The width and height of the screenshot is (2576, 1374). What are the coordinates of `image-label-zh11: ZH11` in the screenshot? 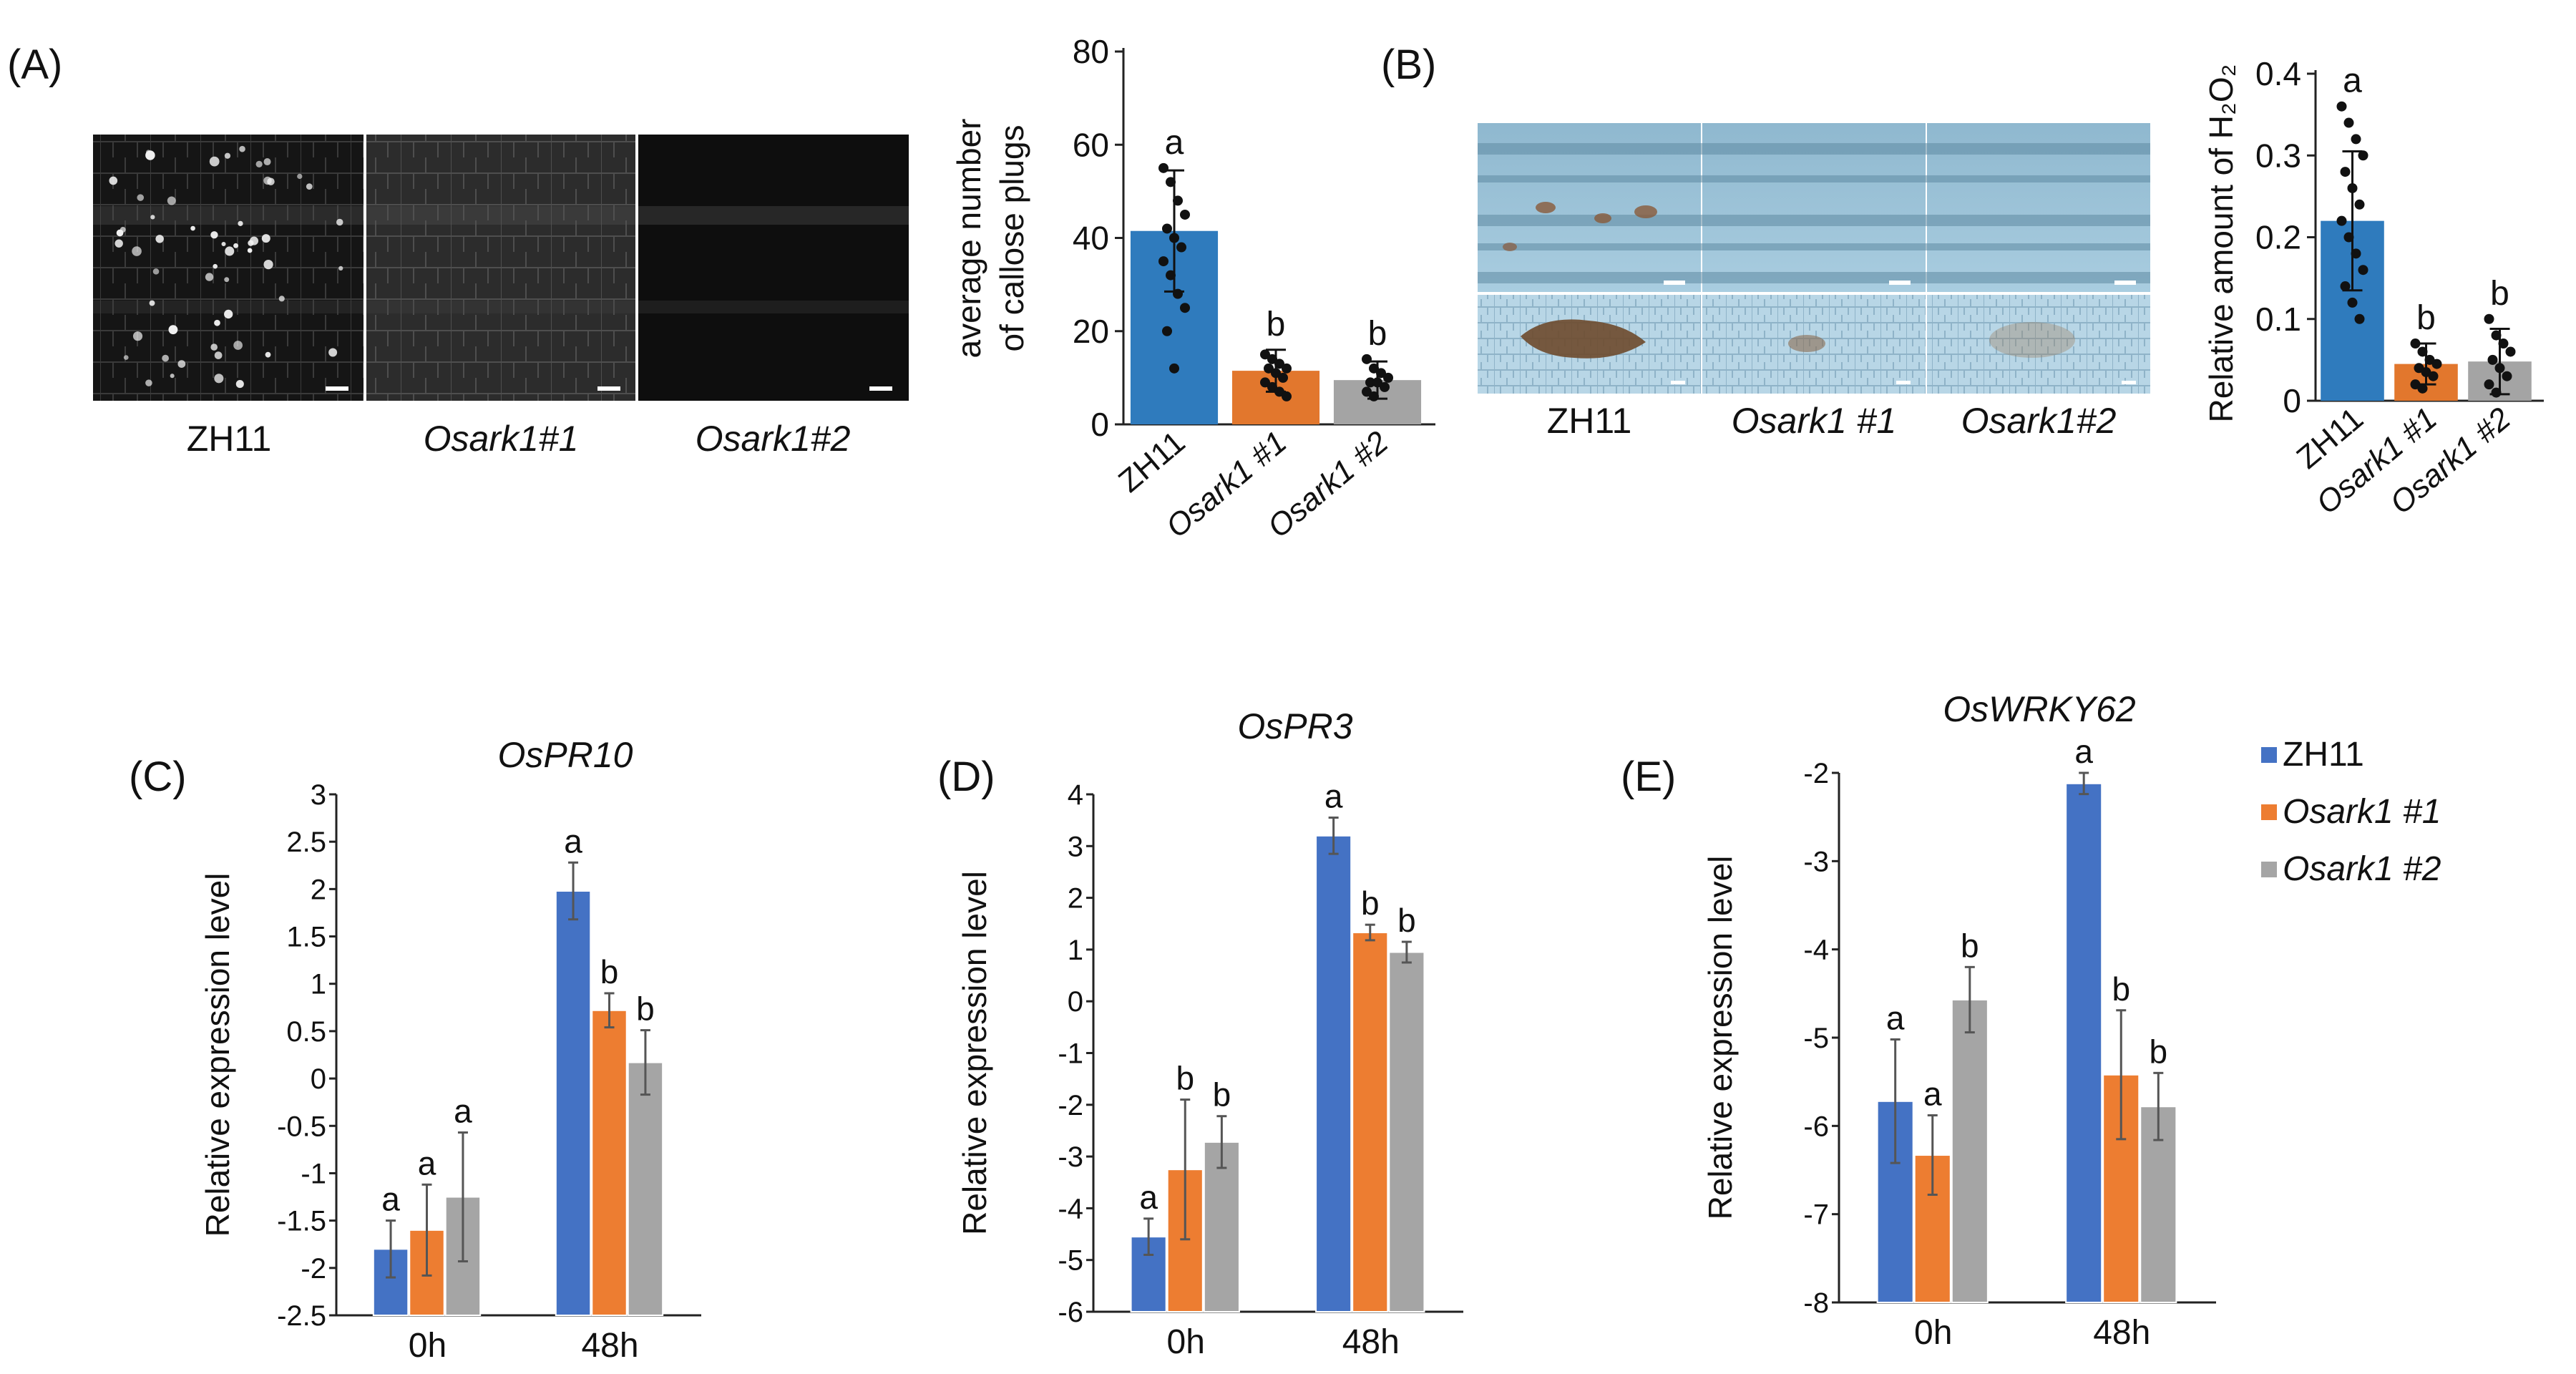 It's located at (1589, 421).